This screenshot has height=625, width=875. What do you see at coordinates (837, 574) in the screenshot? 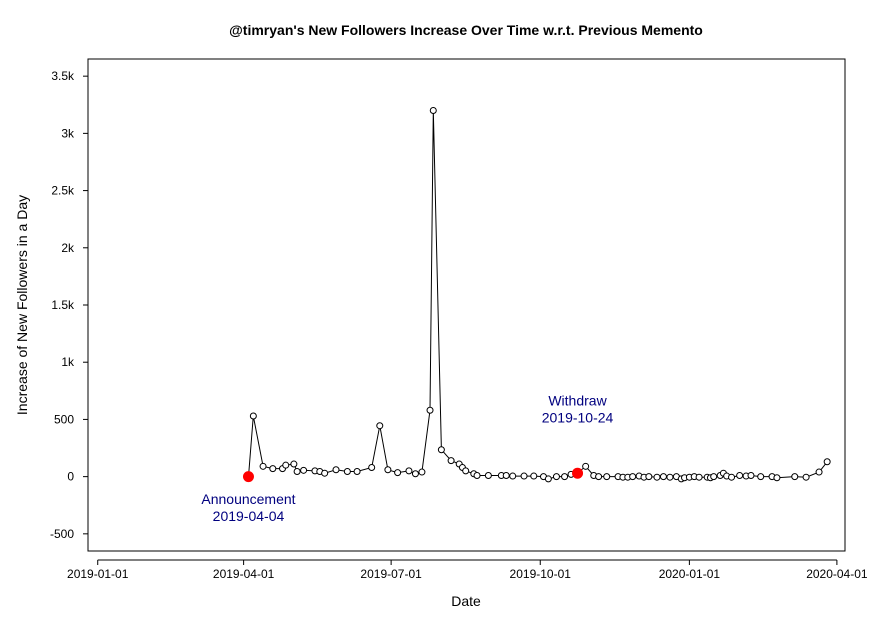
I see `x-tick-label: 2020-04-01` at bounding box center [837, 574].